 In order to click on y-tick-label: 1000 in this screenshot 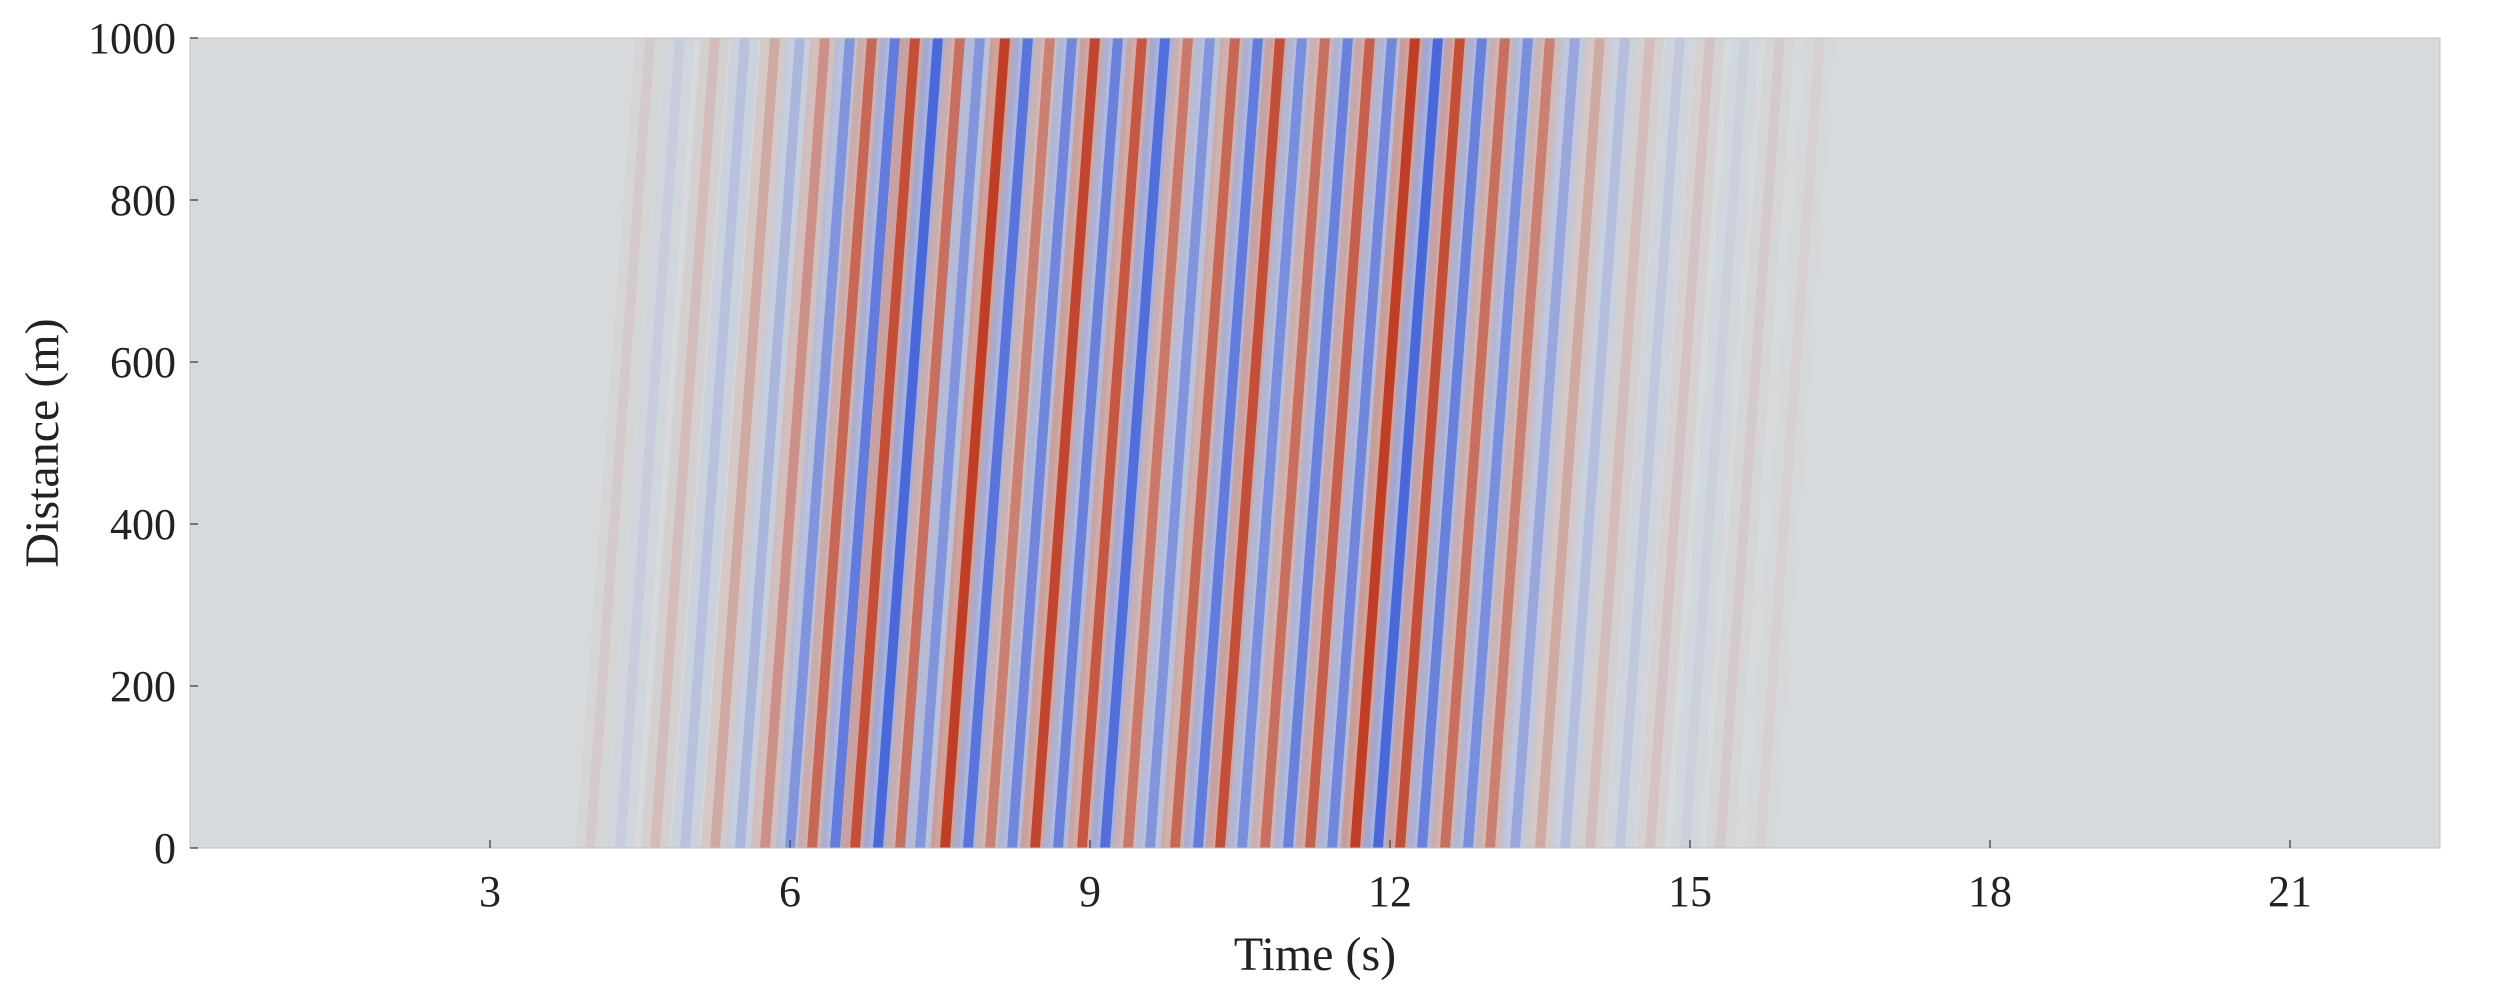, I will do `click(132, 38)`.